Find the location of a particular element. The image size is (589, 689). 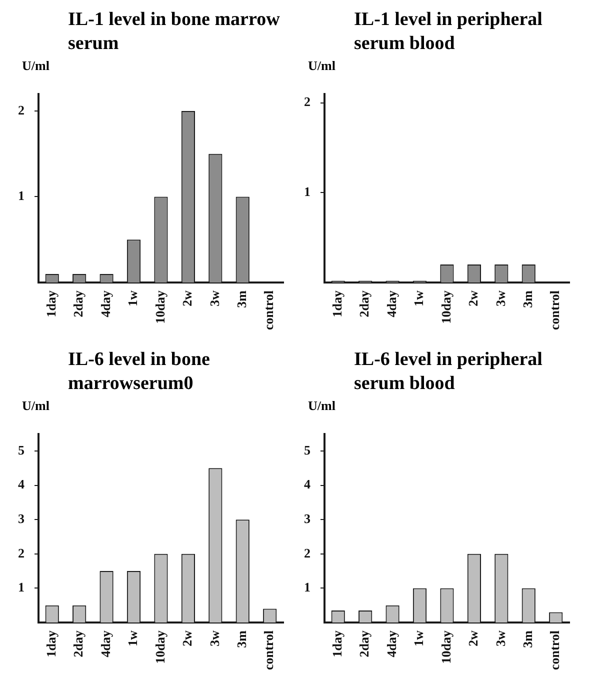

chart-title: IL-6 level in bone marrowserum0 is located at coordinates (139, 372).